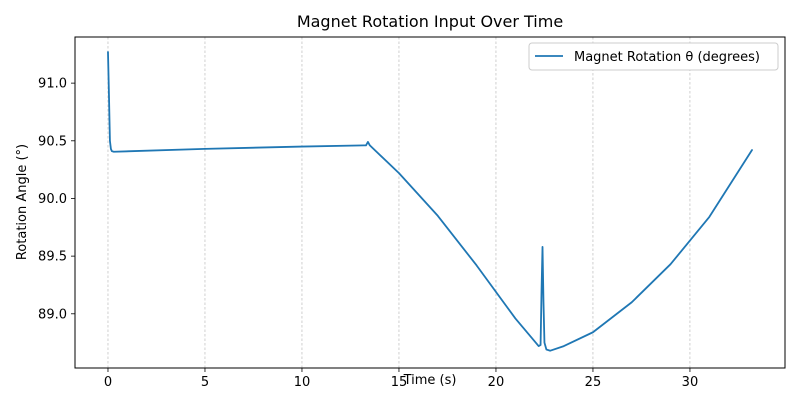 This screenshot has width=800, height=400. I want to click on x-tick-label: 0, so click(108, 382).